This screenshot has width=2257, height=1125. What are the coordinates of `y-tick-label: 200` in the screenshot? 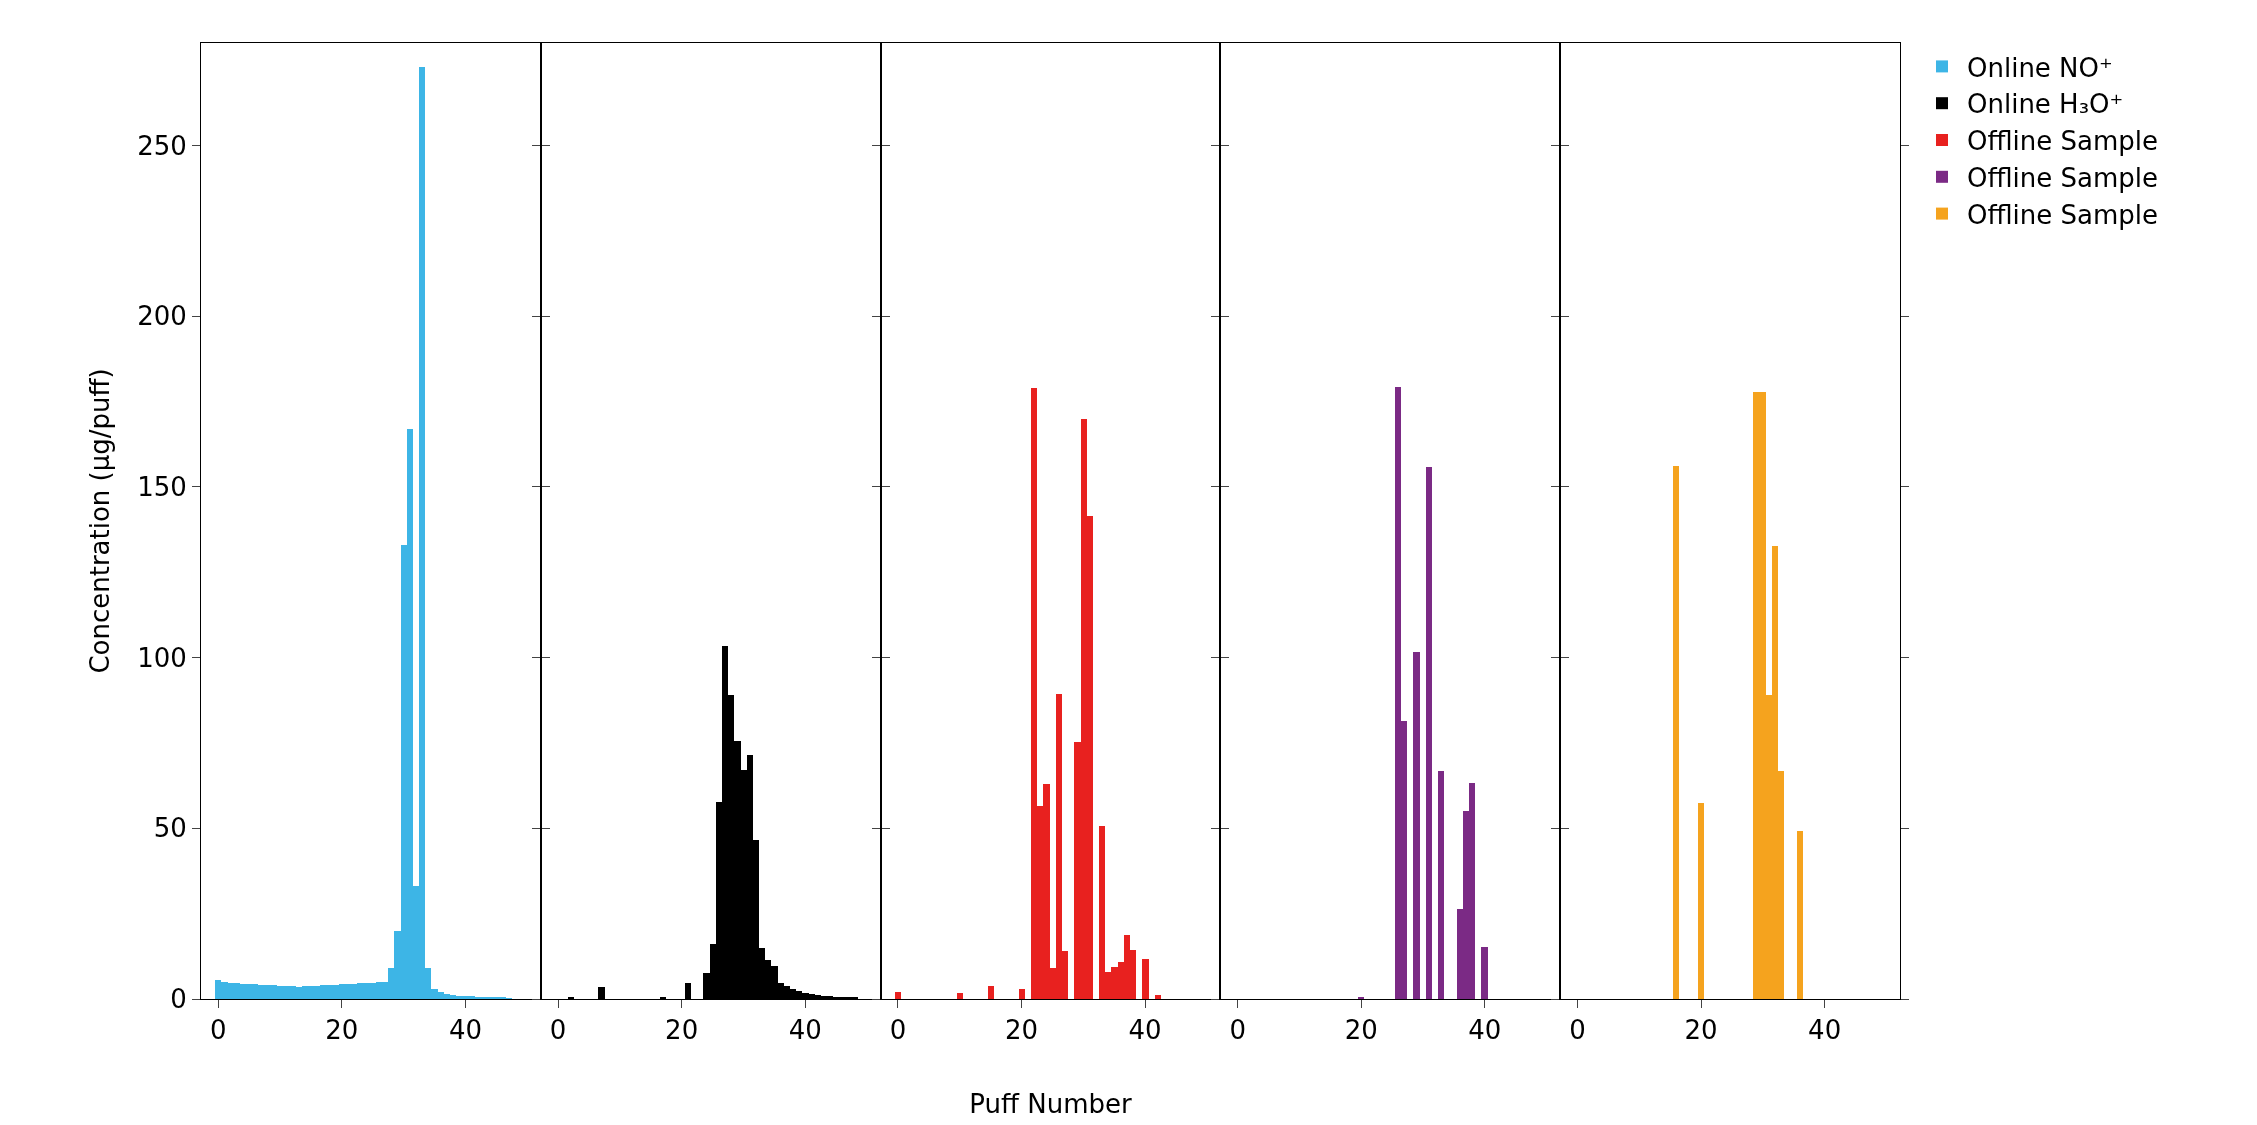 It's located at (162, 316).